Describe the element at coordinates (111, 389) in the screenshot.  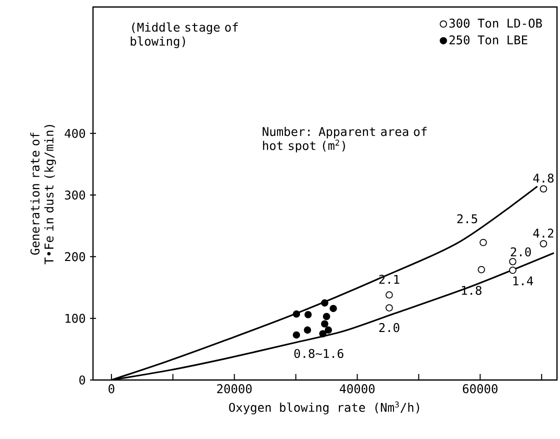
I see `x-tick-label: 0` at that location.